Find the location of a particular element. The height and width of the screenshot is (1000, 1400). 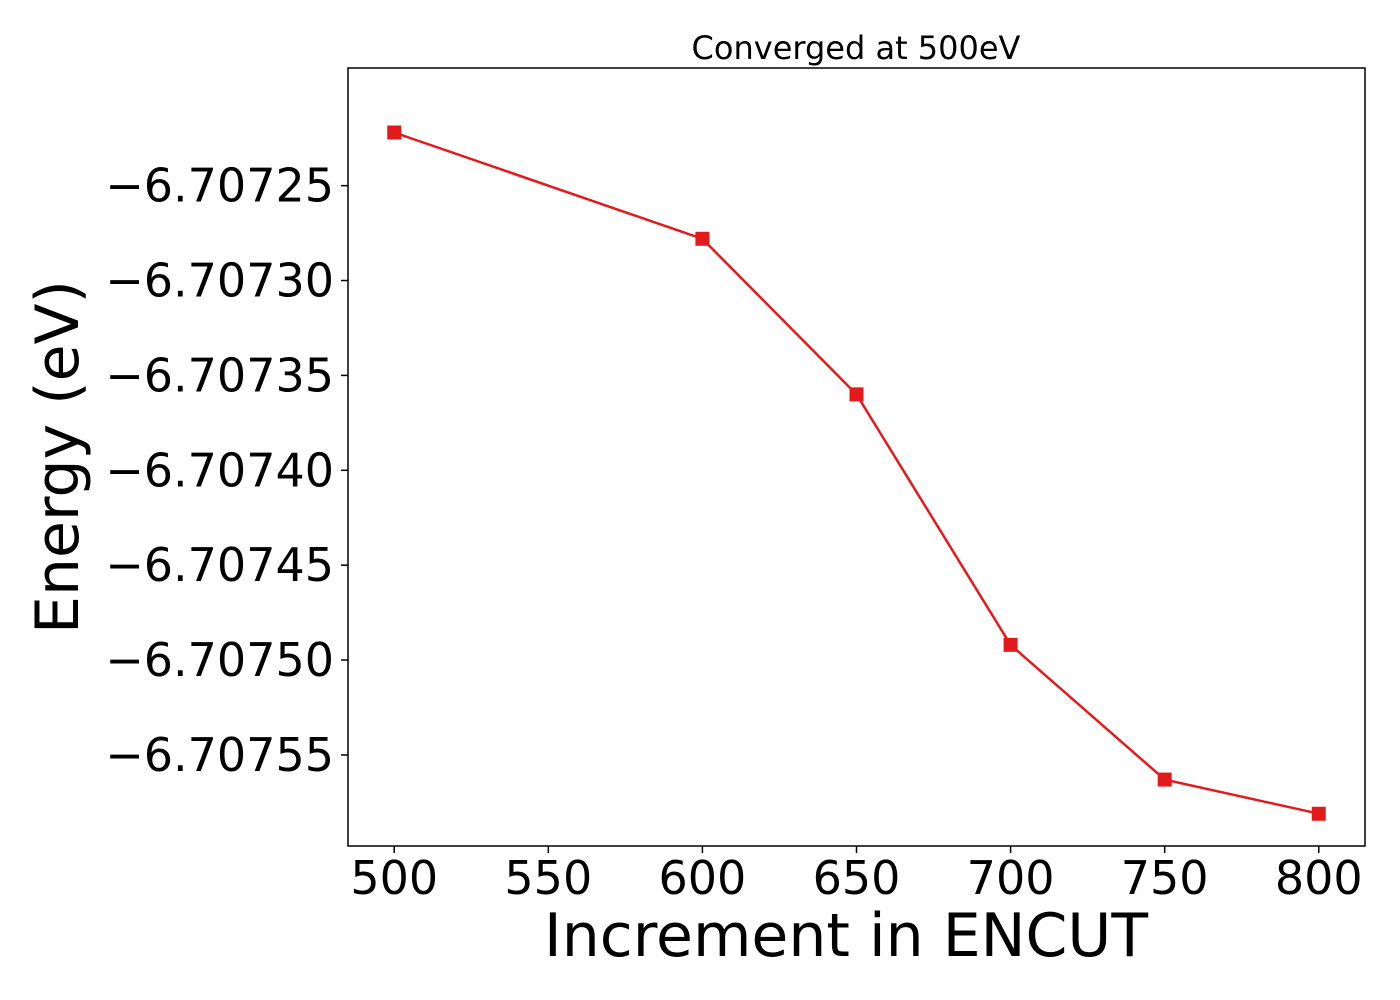

x-tick-label: 700 is located at coordinates (1011, 878).